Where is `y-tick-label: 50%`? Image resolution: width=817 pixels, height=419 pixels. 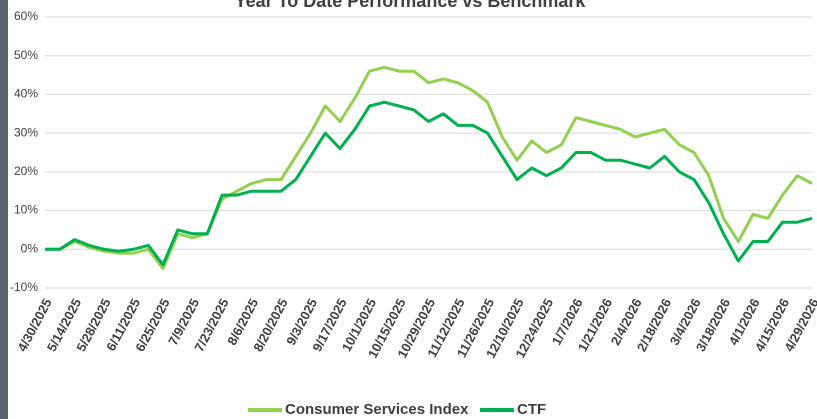 y-tick-label: 50% is located at coordinates (26, 55).